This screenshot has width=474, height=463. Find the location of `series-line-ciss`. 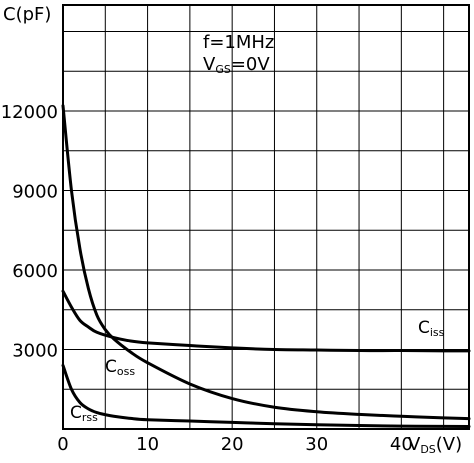

series-line-ciss is located at coordinates (266, 321).